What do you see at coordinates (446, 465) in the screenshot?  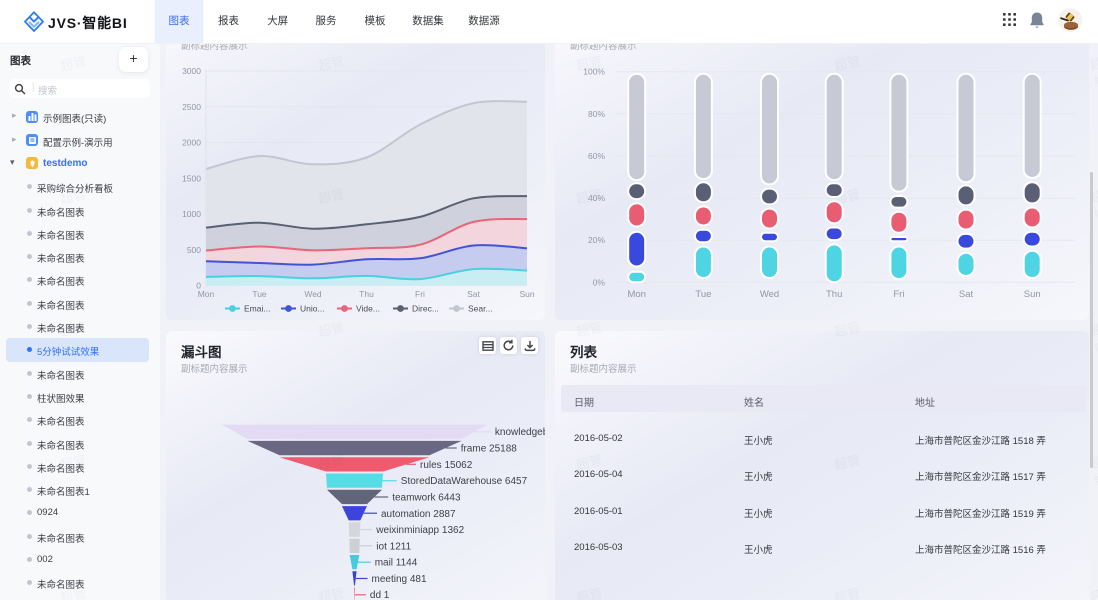 I see `svg-text: rules 15062` at bounding box center [446, 465].